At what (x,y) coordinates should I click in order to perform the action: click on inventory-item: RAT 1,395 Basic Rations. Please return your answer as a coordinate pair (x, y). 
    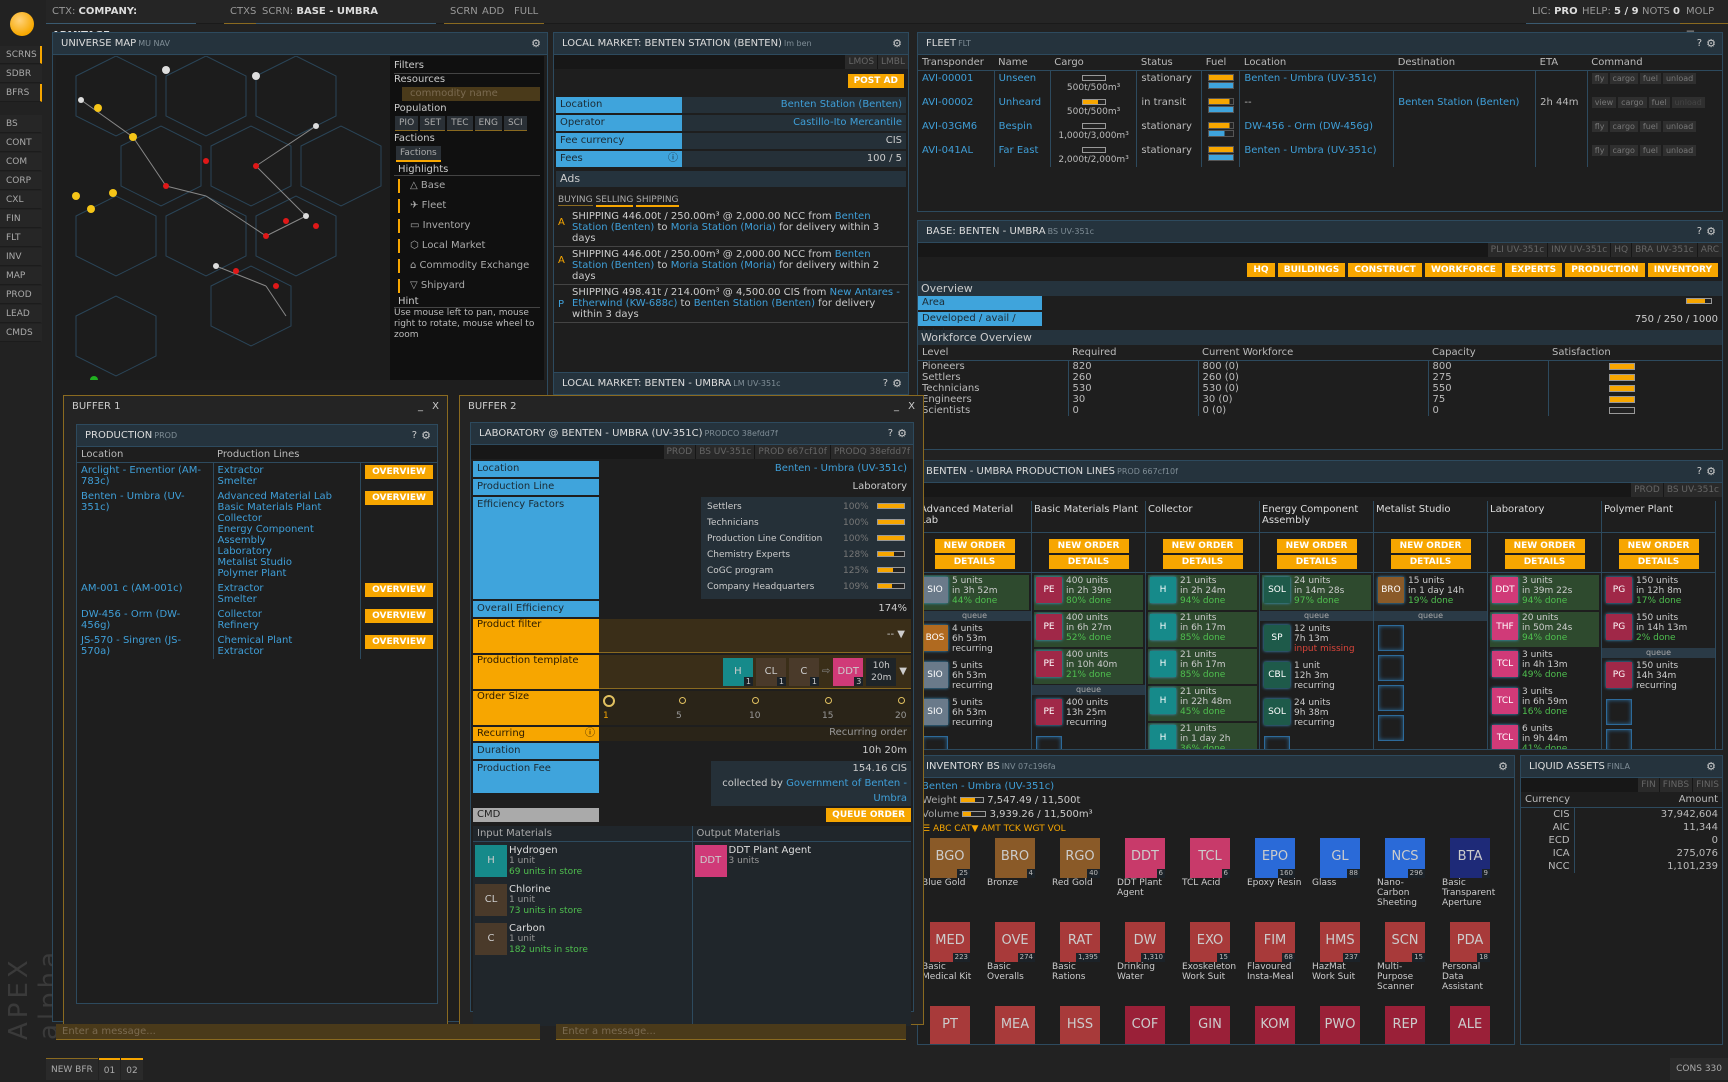
    Looking at the image, I should click on (1080, 962).